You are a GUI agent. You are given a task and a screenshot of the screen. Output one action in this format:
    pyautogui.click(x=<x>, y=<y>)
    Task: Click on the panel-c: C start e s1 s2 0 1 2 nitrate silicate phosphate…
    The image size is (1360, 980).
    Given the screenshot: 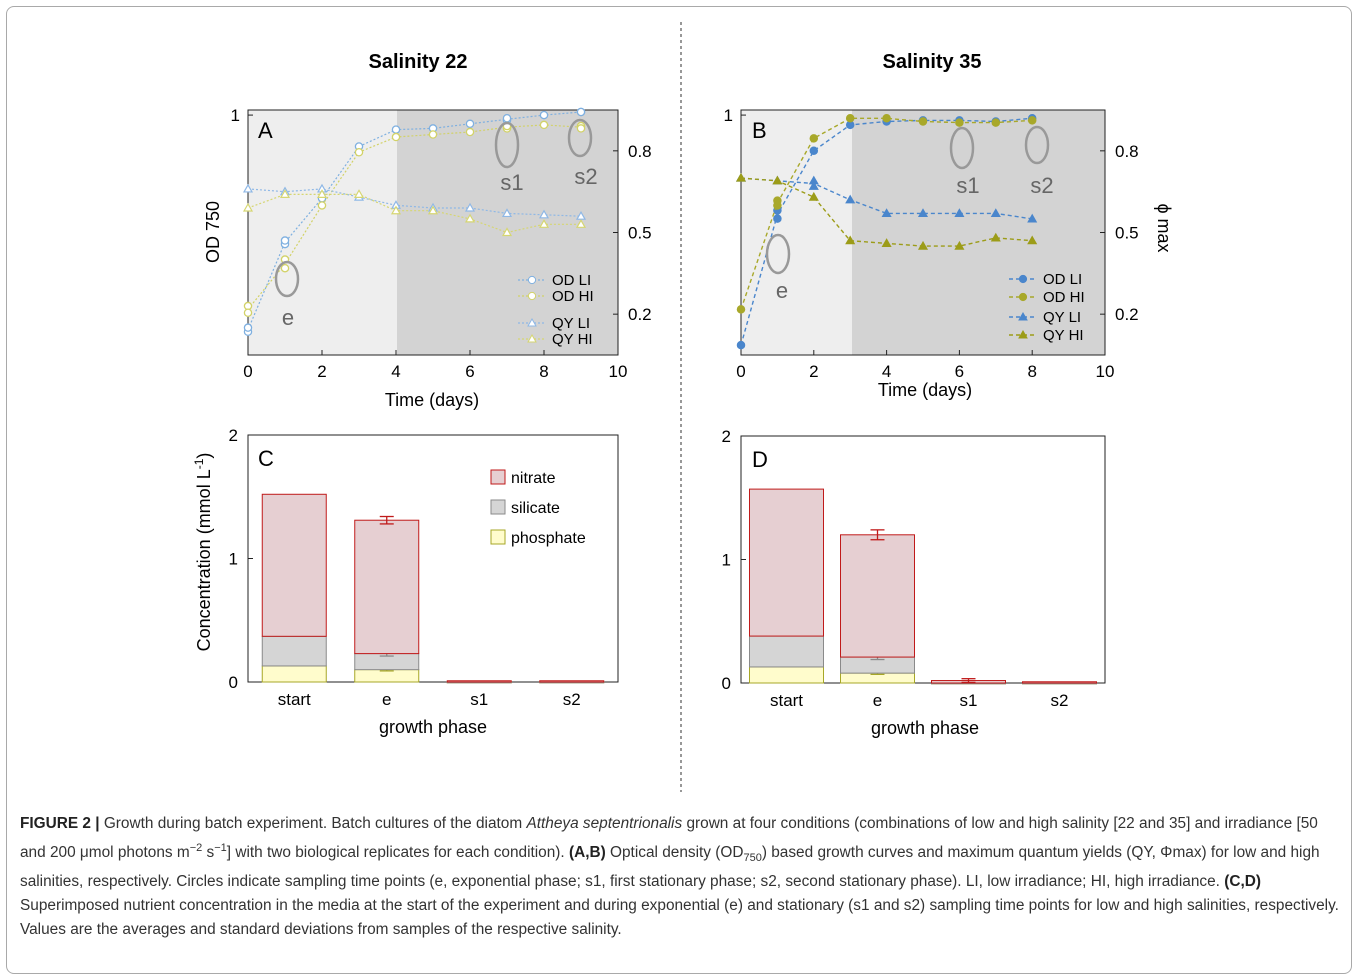 What is the action you would take?
    pyautogui.click(x=405, y=581)
    